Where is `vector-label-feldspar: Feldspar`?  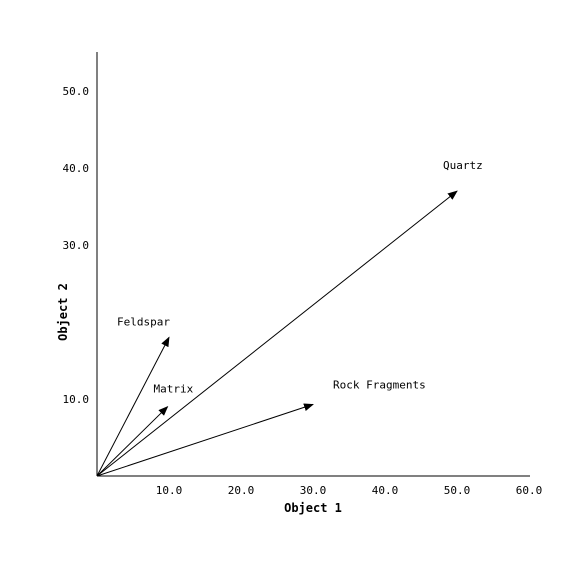
vector-label-feldspar: Feldspar is located at coordinates (143, 321).